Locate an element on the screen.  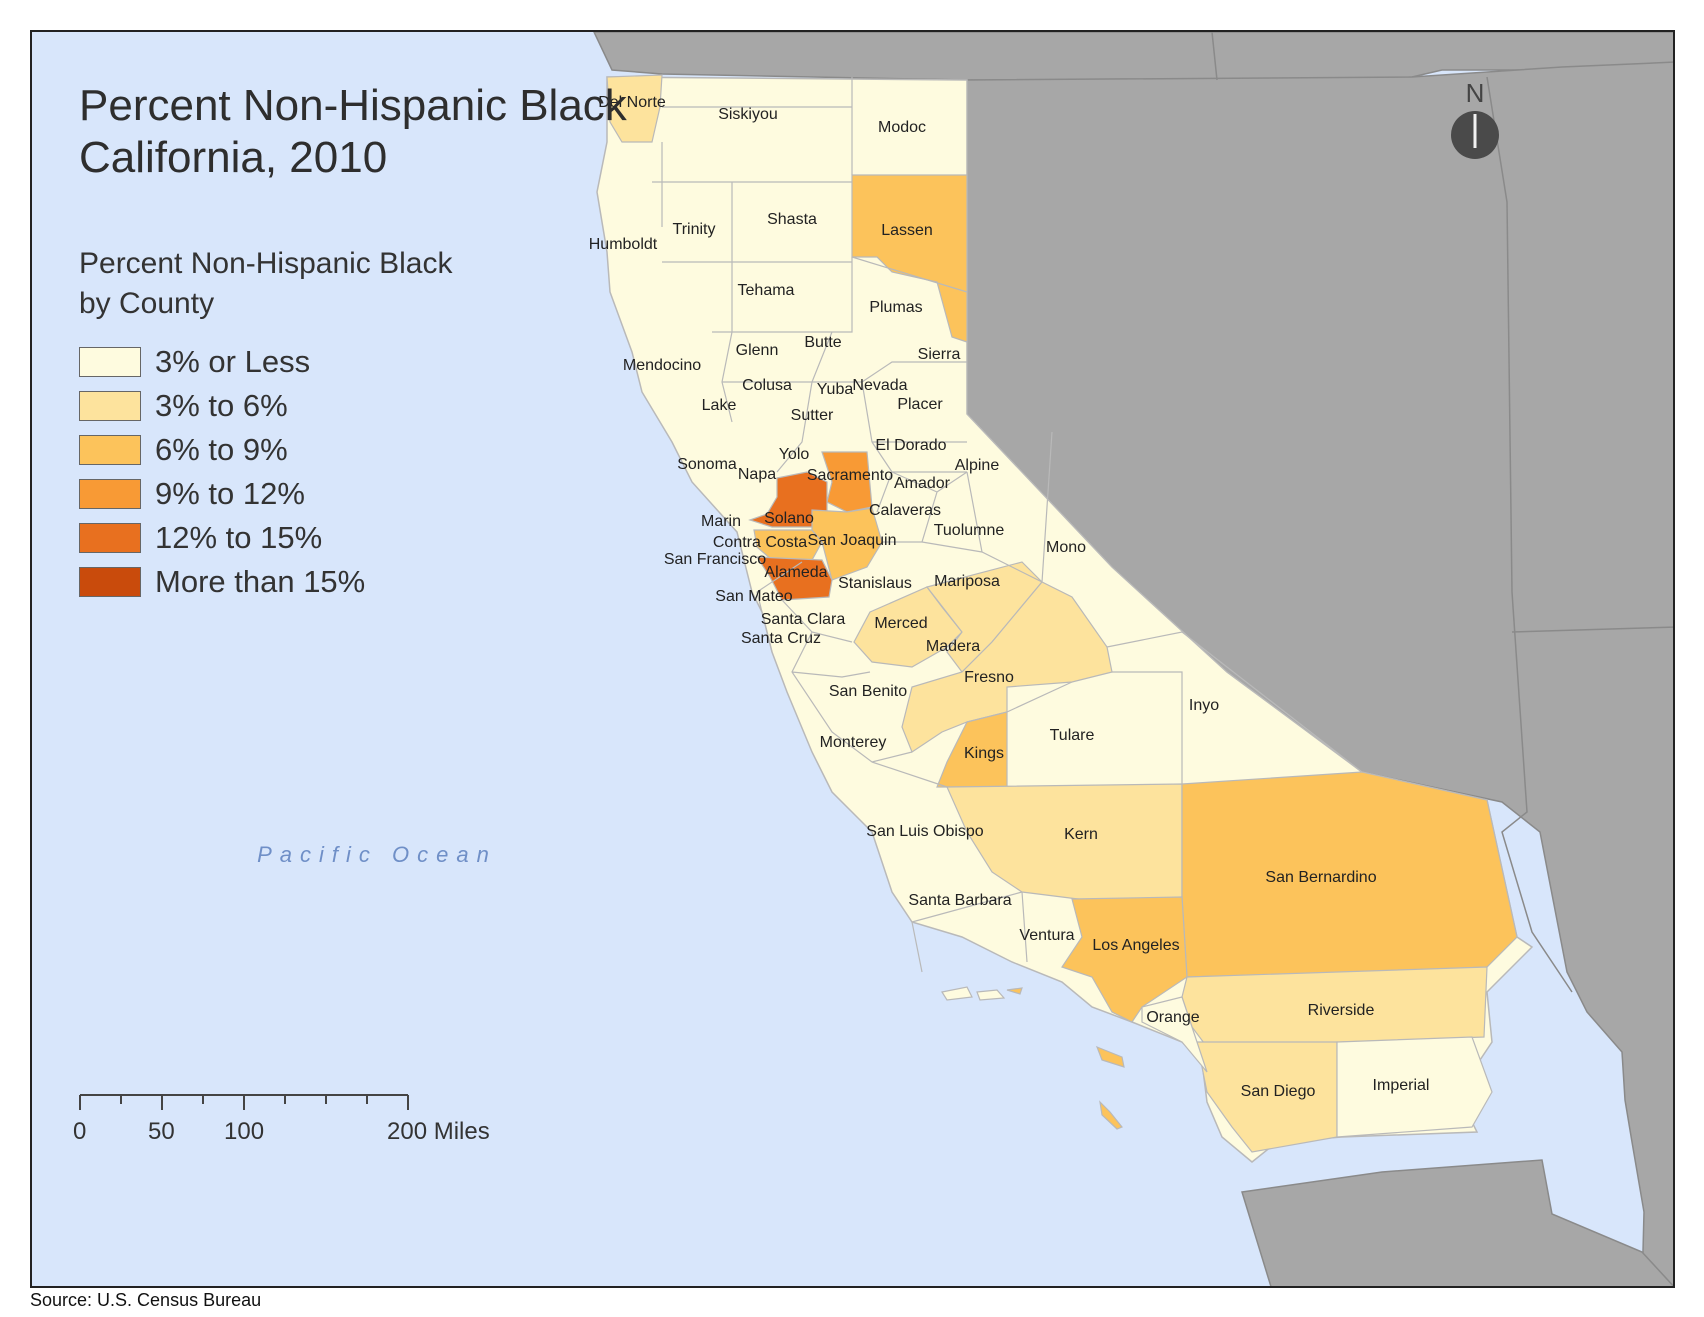
label-butte: Butte is located at coordinates (822, 342).